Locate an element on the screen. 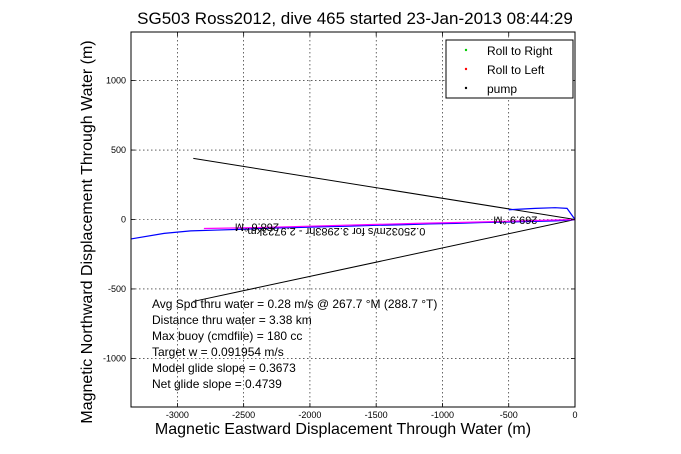 The width and height of the screenshot is (681, 454). y-tick-label: 0 is located at coordinates (123, 220).